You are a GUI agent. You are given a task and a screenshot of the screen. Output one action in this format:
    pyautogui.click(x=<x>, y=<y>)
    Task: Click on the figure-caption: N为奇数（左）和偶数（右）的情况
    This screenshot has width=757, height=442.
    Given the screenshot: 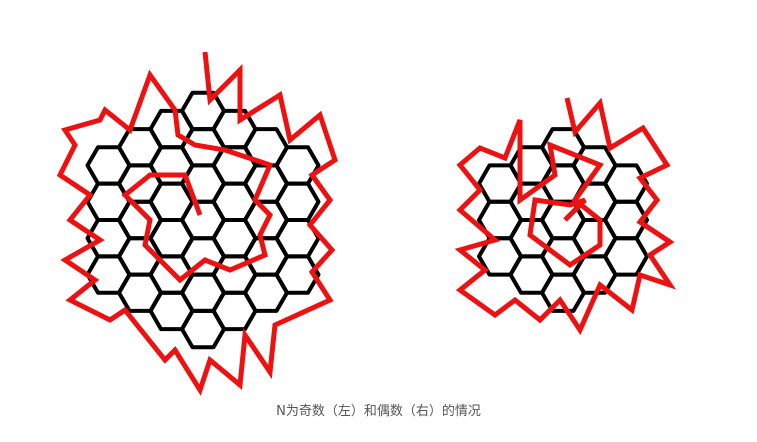 What is the action you would take?
    pyautogui.click(x=378, y=411)
    